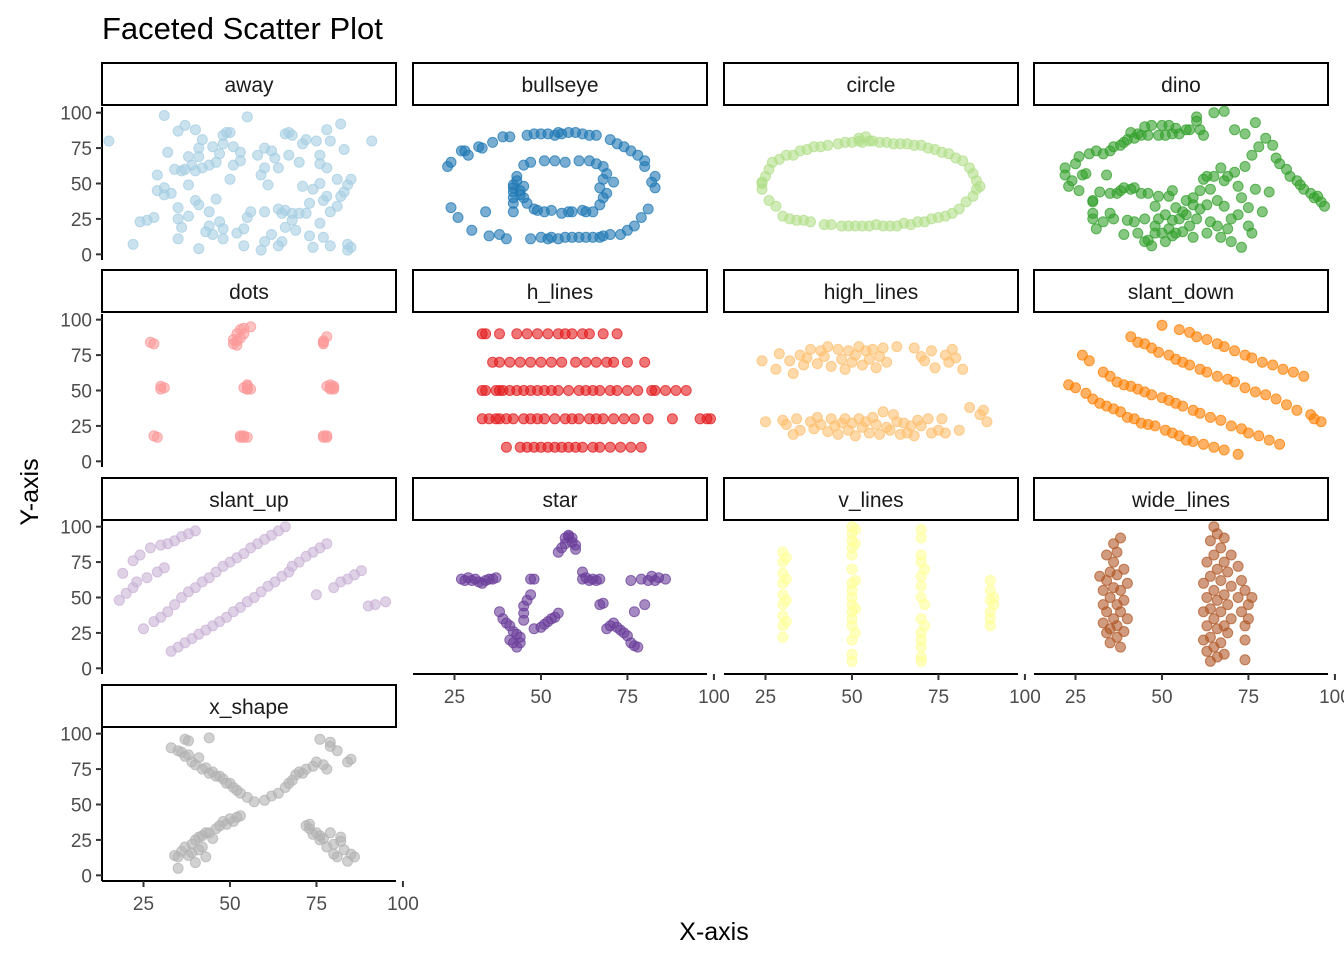 Image resolution: width=1344 pixels, height=965 pixels. Describe the element at coordinates (851, 697) in the screenshot. I see `x-tick-label: 50` at that location.